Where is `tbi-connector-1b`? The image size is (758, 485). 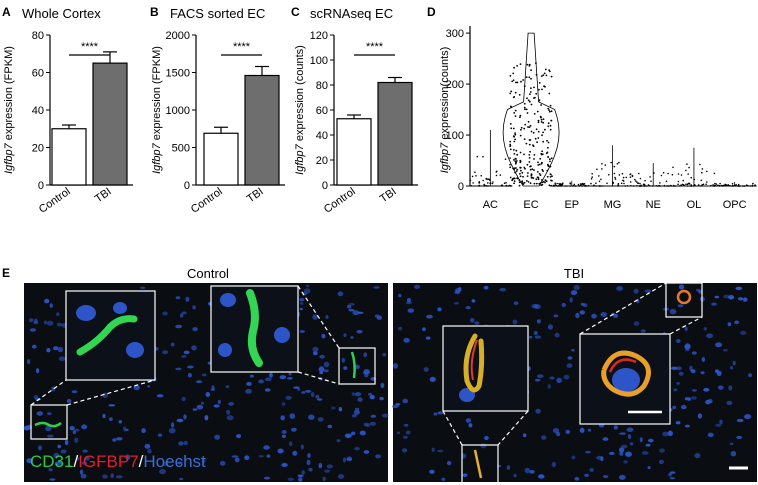
tbi-connector-1b is located at coordinates (513, 428).